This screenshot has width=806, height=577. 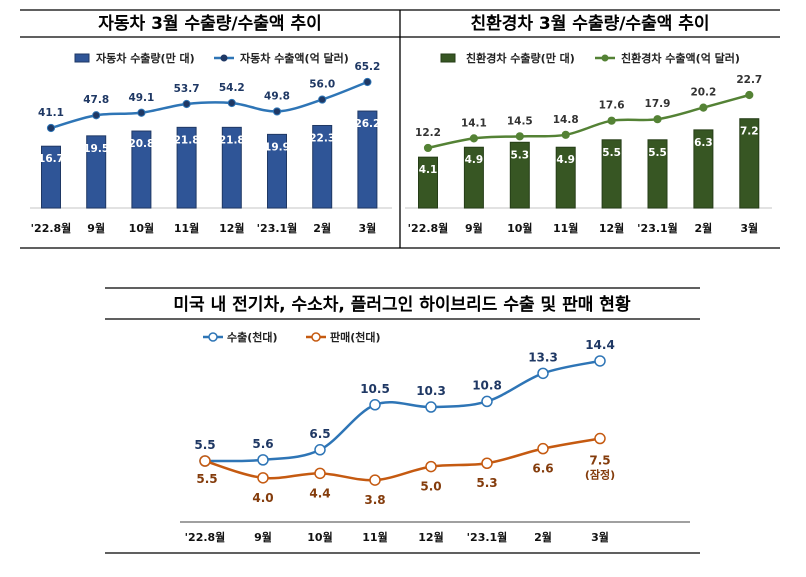 What do you see at coordinates (204, 445) in the screenshot?
I see `chart3-point-label: 5.5` at bounding box center [204, 445].